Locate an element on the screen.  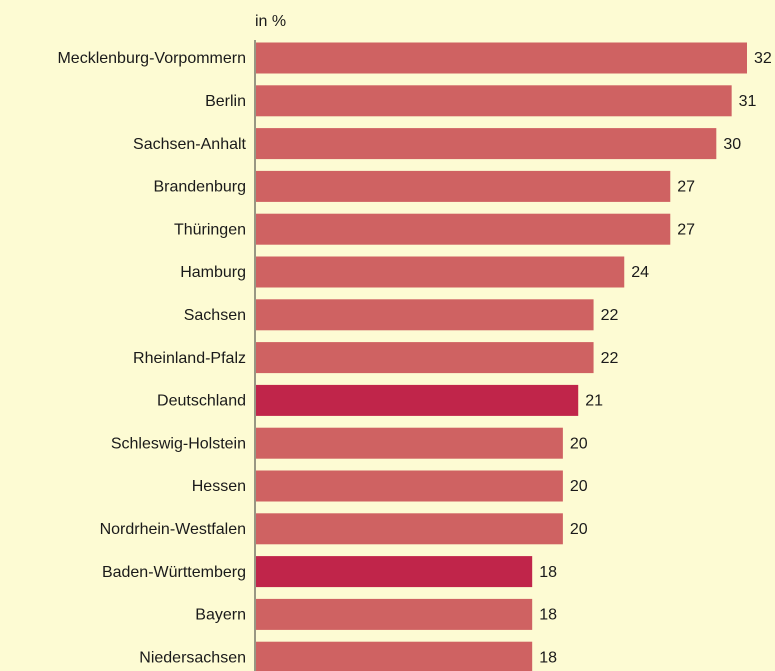
category-label: Baden-Württemberg is located at coordinates (174, 572).